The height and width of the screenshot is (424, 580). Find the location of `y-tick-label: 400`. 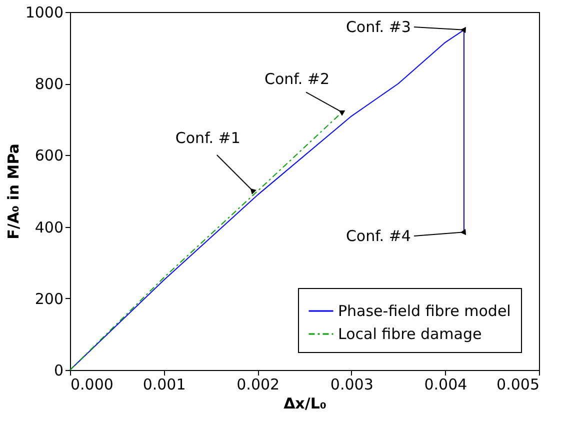

y-tick-label: 400 is located at coordinates (49, 227).